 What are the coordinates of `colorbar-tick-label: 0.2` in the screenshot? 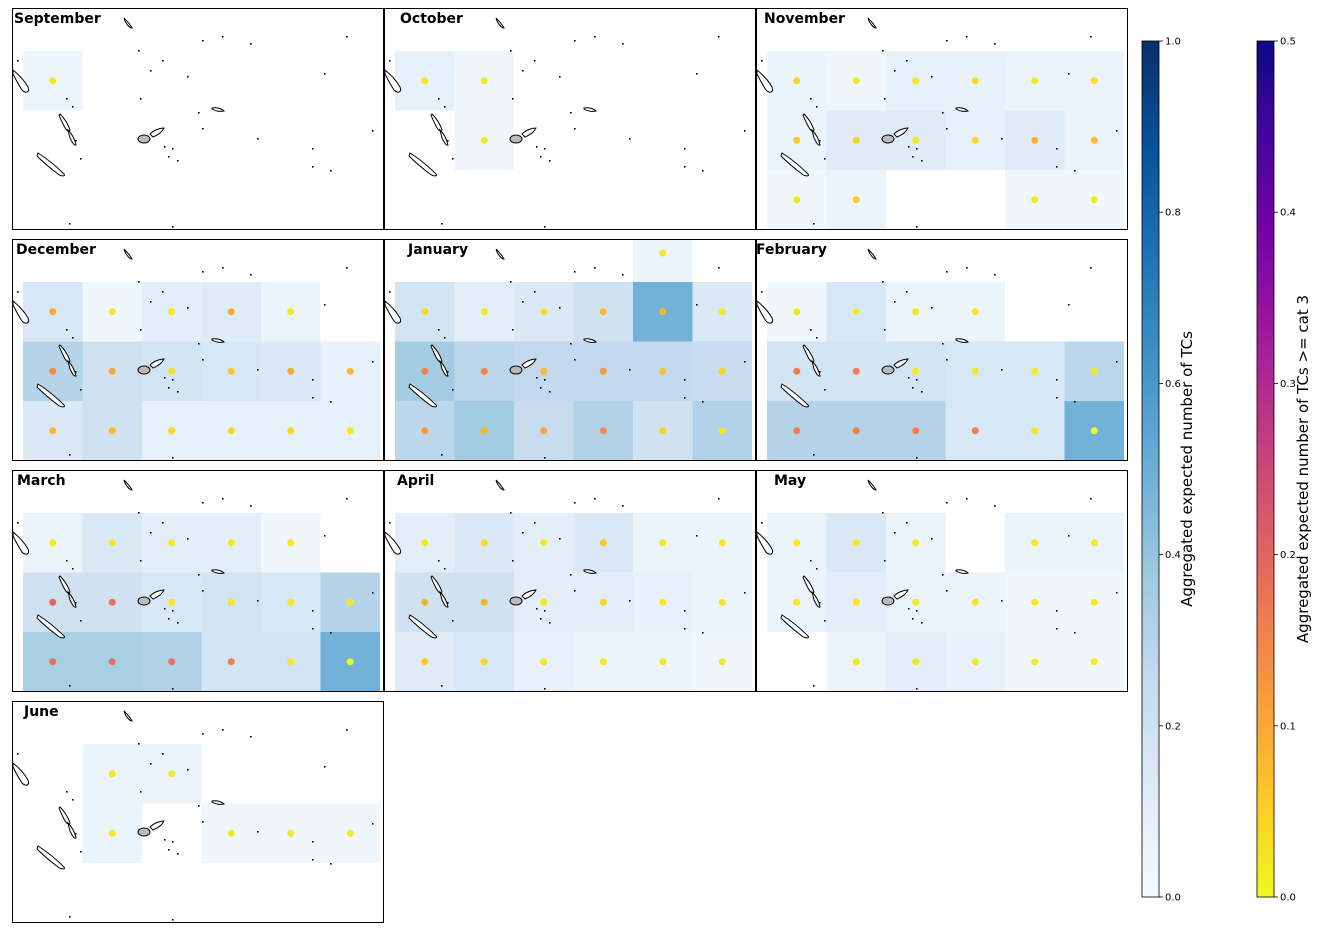 It's located at (1173, 726).